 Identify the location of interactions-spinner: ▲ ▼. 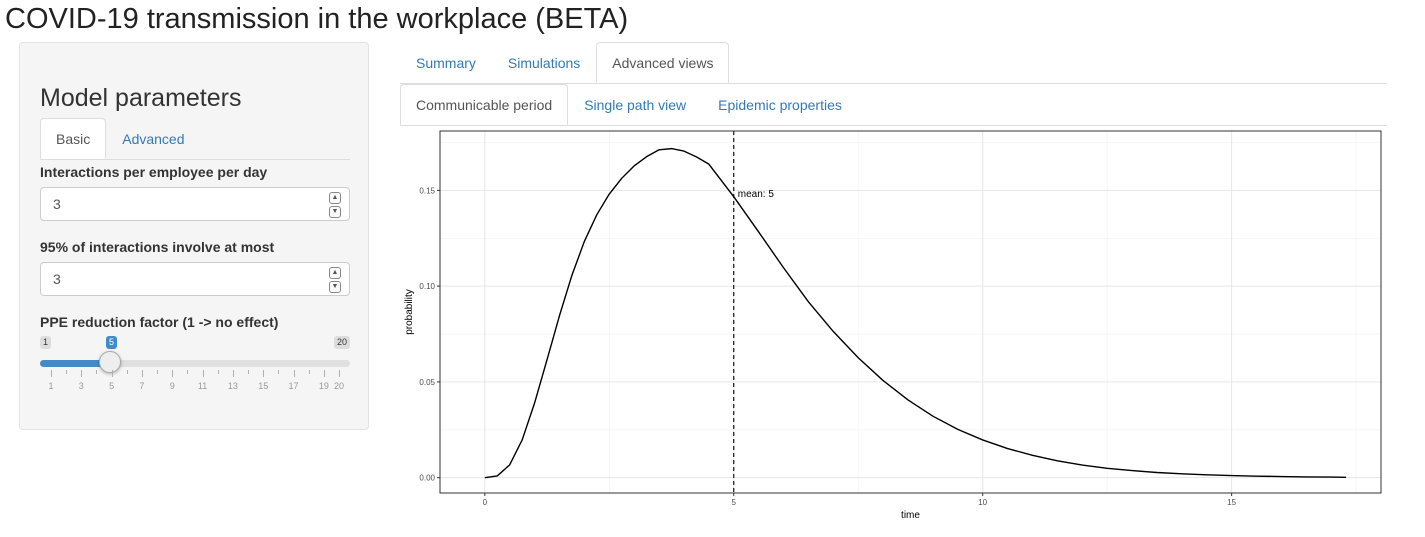
(335, 205).